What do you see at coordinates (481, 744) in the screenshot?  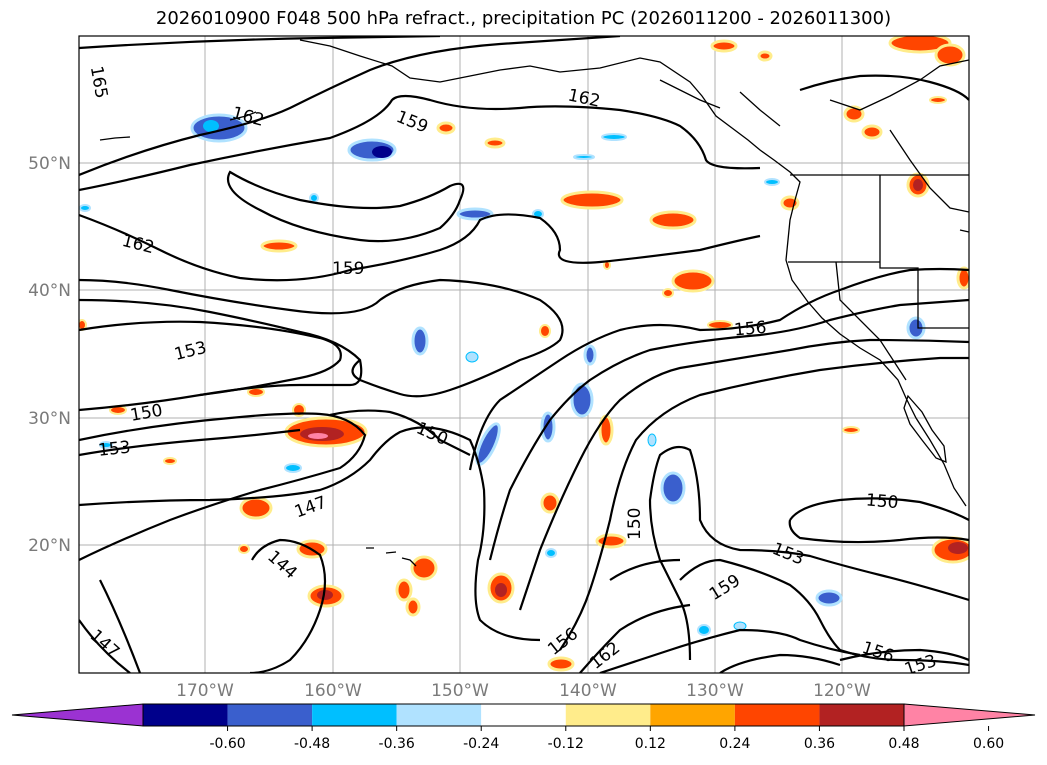 I see `colorbar-tick-label: -0.24` at bounding box center [481, 744].